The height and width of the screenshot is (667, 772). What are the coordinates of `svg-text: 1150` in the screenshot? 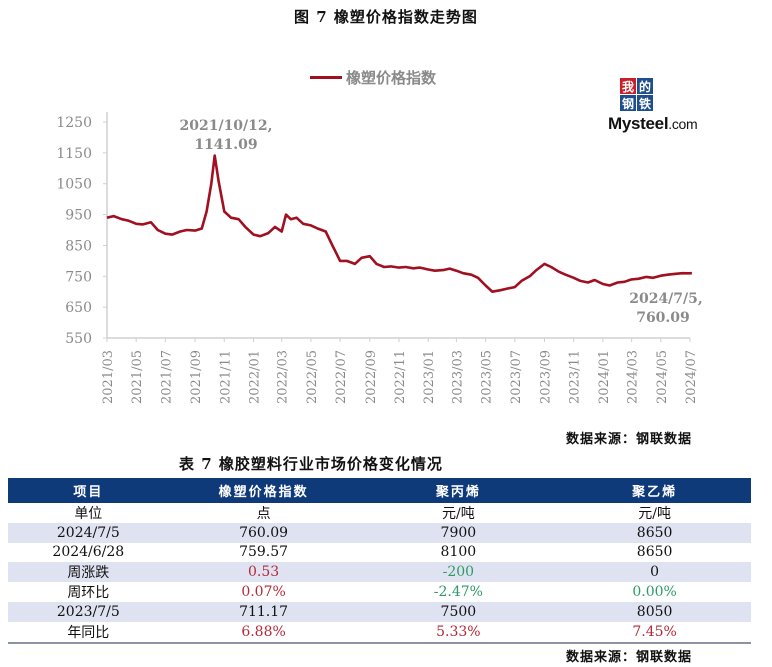 It's located at (74, 154).